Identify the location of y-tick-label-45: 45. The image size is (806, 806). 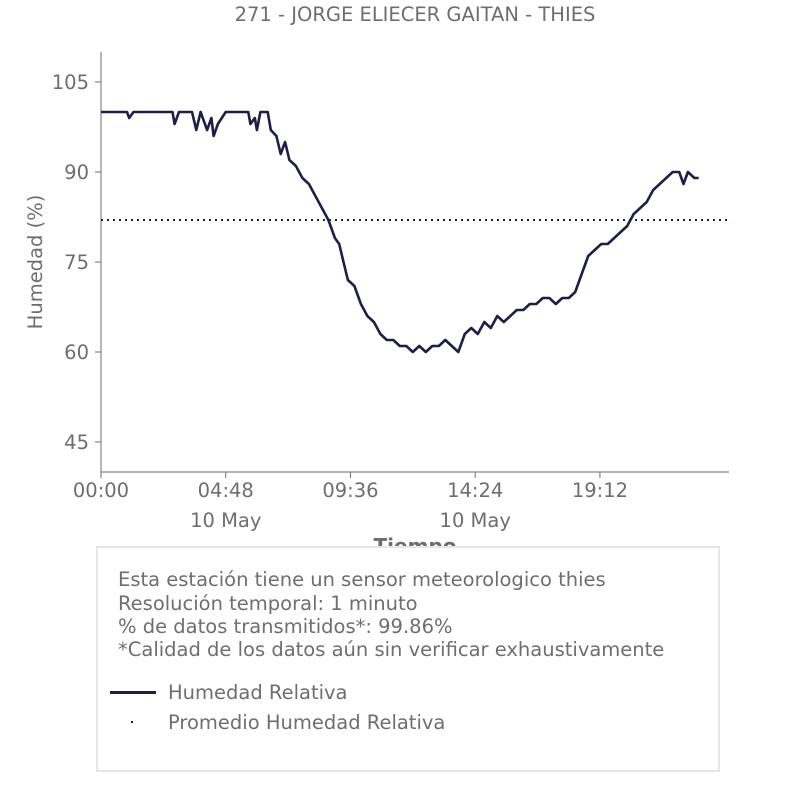
(76, 442).